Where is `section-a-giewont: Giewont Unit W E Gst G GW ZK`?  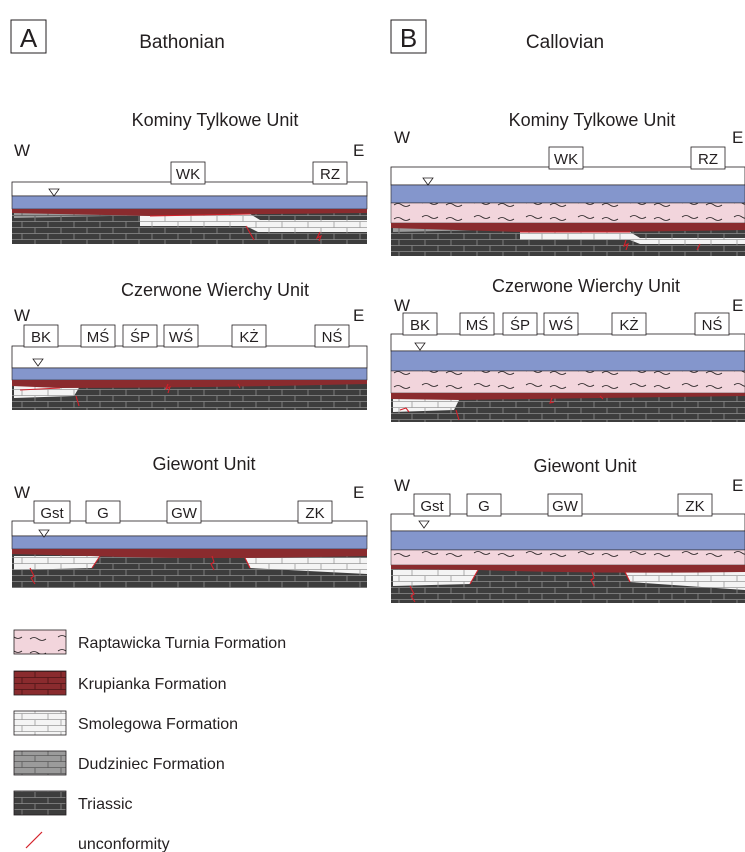
section-a-giewont: Giewont Unit W E Gst G GW ZK is located at coordinates (189, 521).